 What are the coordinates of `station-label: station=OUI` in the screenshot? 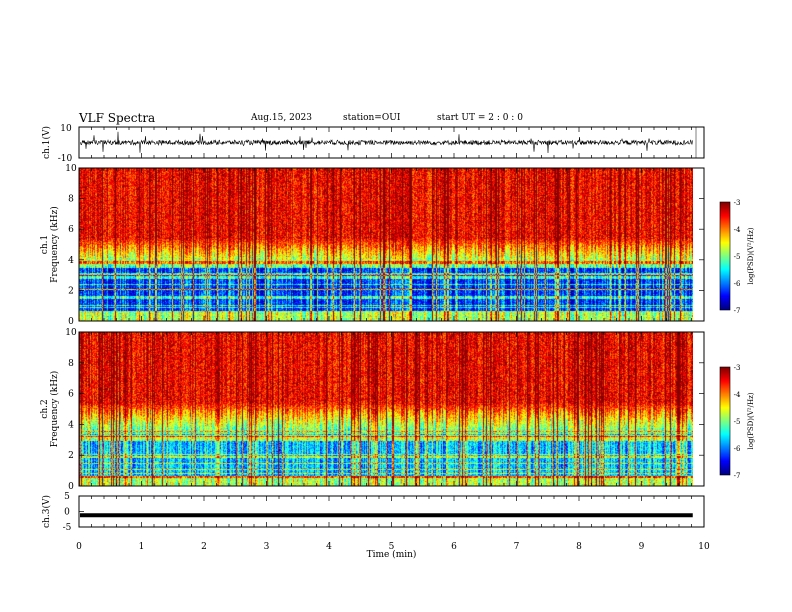 It's located at (372, 118).